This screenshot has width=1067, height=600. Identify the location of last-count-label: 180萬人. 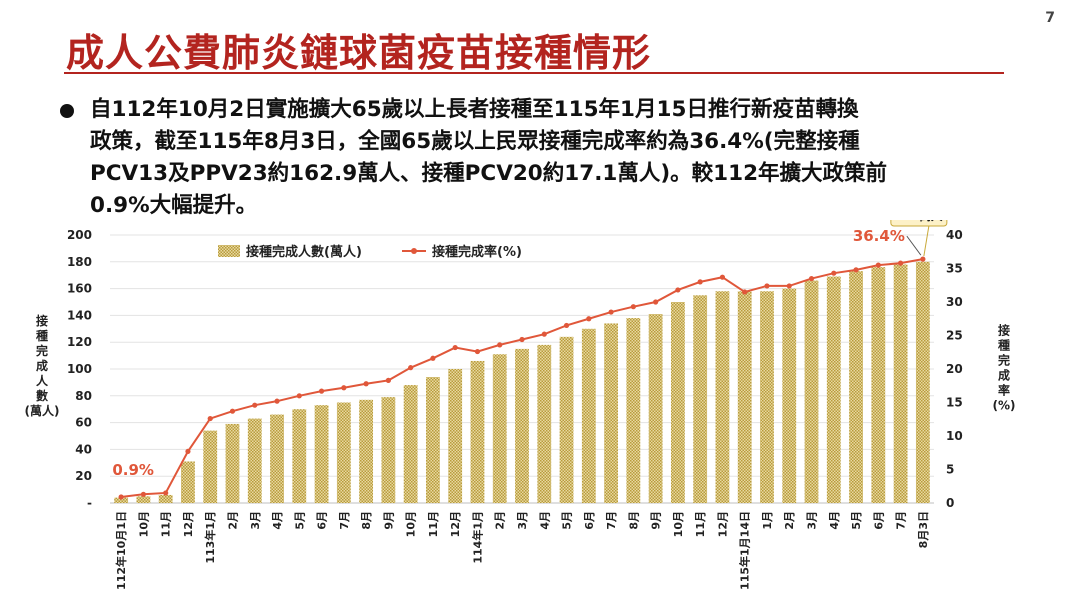
(919, 221).